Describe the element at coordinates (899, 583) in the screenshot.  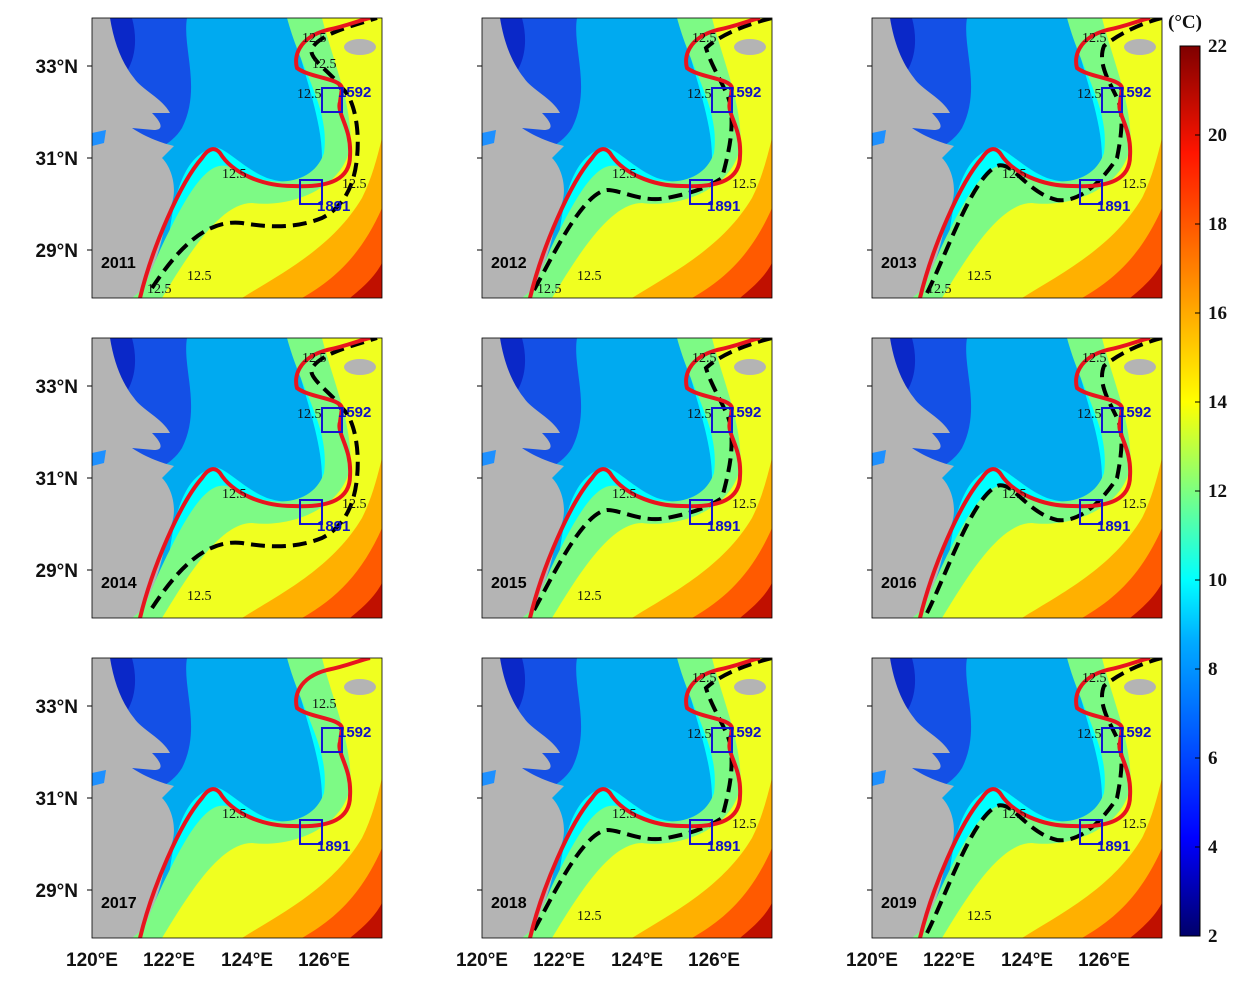
I see `year-label: 2016` at that location.